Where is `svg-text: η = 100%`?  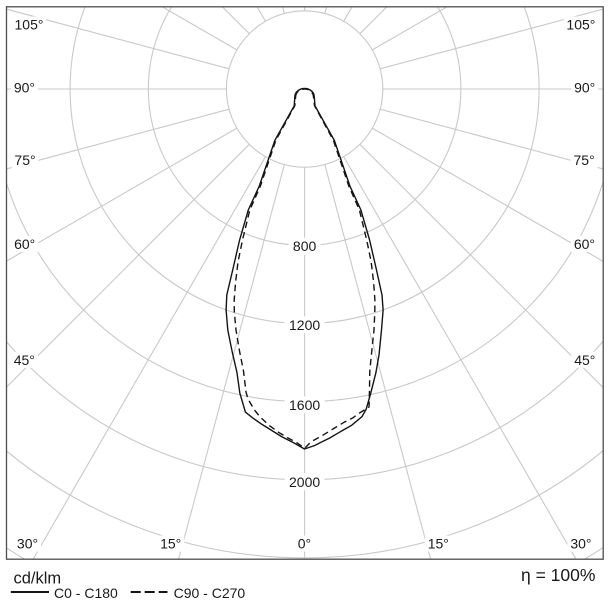 svg-text: η = 100% is located at coordinates (558, 575).